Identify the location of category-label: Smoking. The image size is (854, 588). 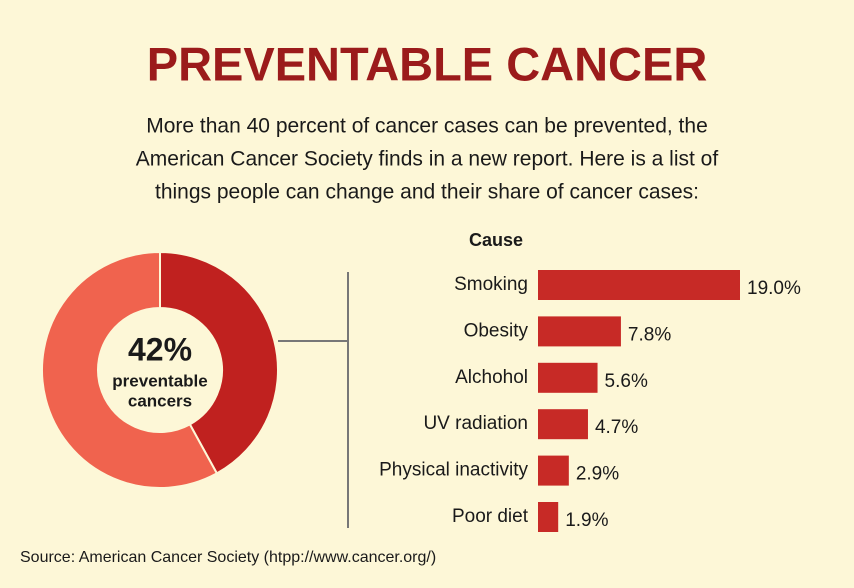
(491, 284).